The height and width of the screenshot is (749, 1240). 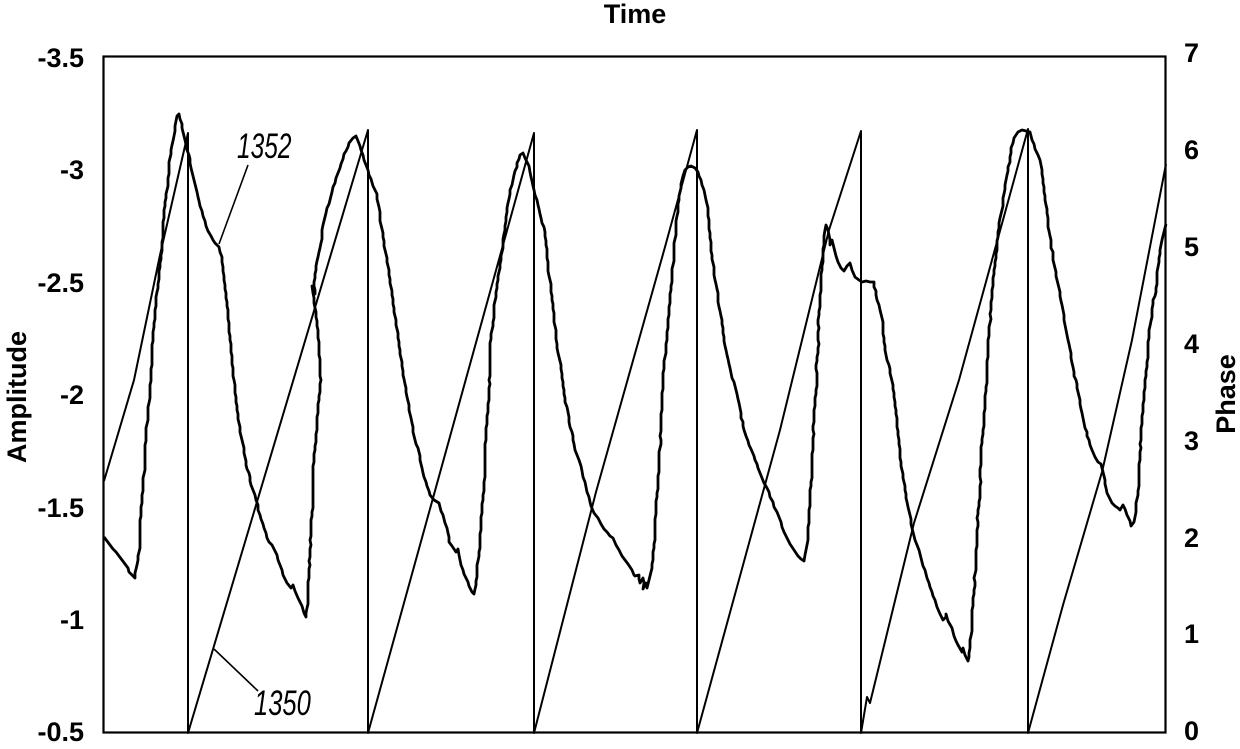 I want to click on svg-text: 1352, so click(x=264, y=147).